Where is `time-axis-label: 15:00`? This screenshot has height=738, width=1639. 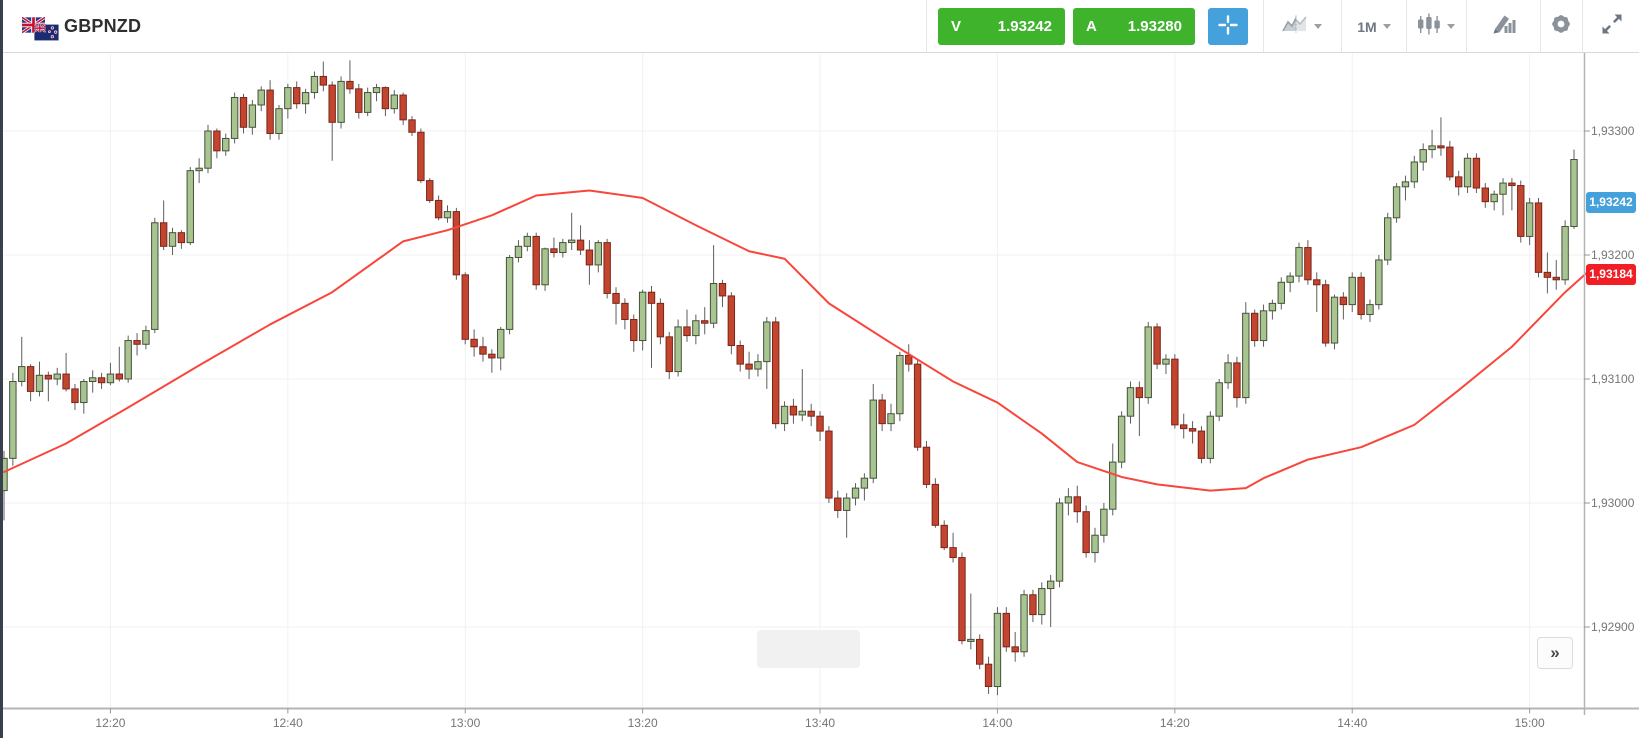 time-axis-label: 15:00 is located at coordinates (1529, 723).